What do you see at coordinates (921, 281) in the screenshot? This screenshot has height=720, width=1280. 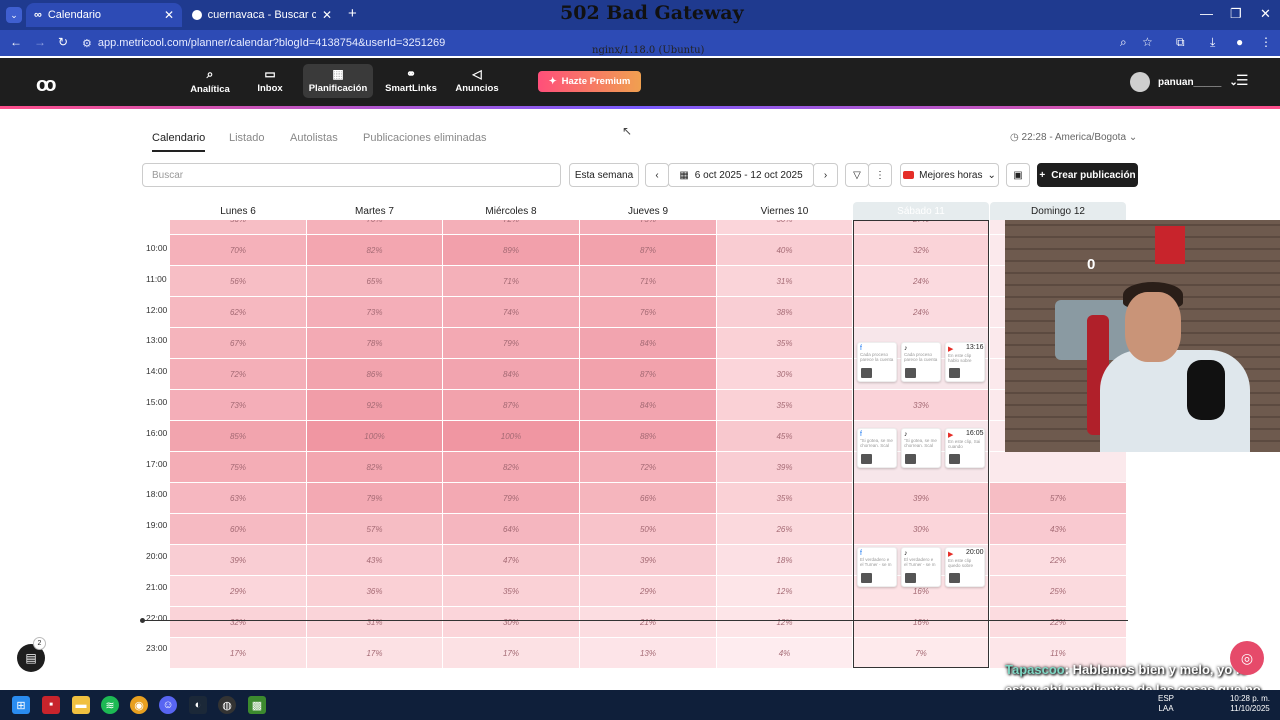 I see `time-slot-cell: 24%` at bounding box center [921, 281].